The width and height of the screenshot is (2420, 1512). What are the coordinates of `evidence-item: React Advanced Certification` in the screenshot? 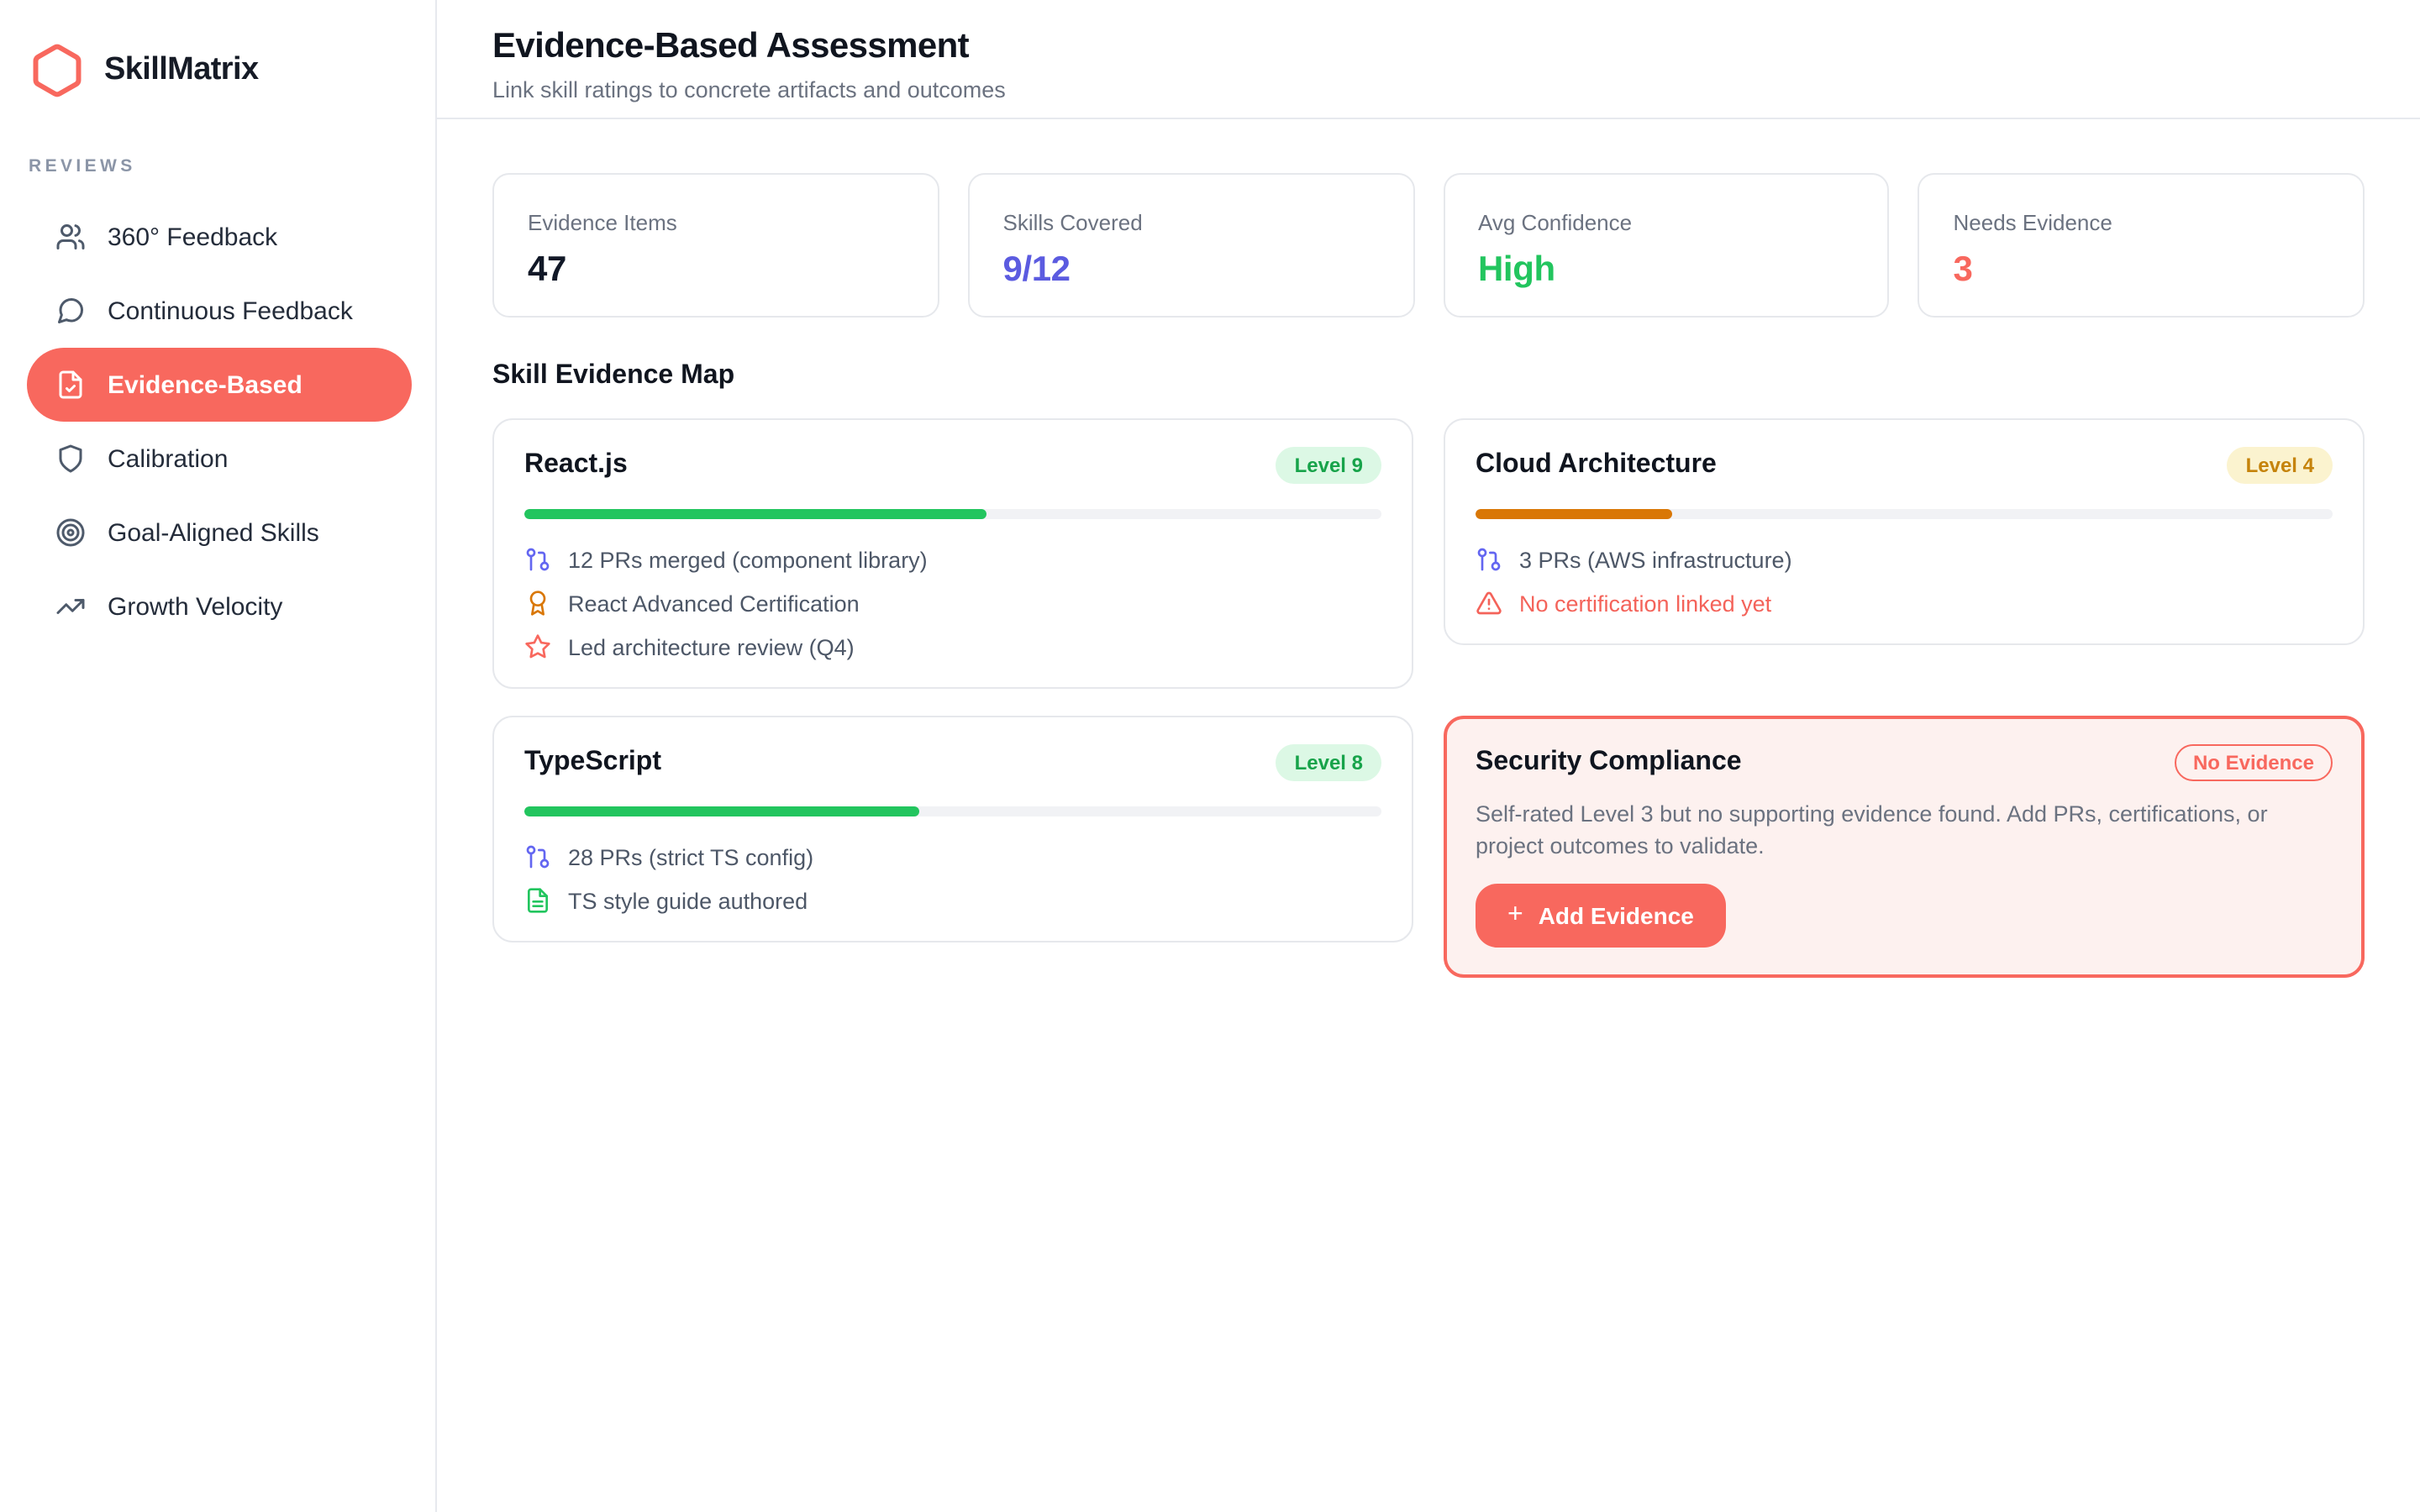 It's located at (953, 603).